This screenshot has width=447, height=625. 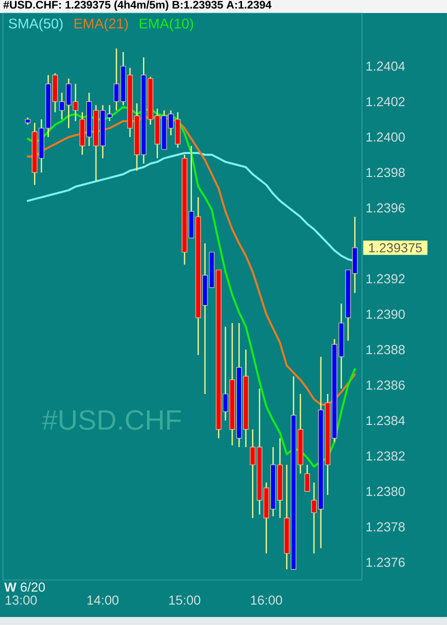 I want to click on chart-title: #USD.CHF: 1.239375 (4h4m/5m) B:1.23935 A:1.2394, so click(x=137, y=5).